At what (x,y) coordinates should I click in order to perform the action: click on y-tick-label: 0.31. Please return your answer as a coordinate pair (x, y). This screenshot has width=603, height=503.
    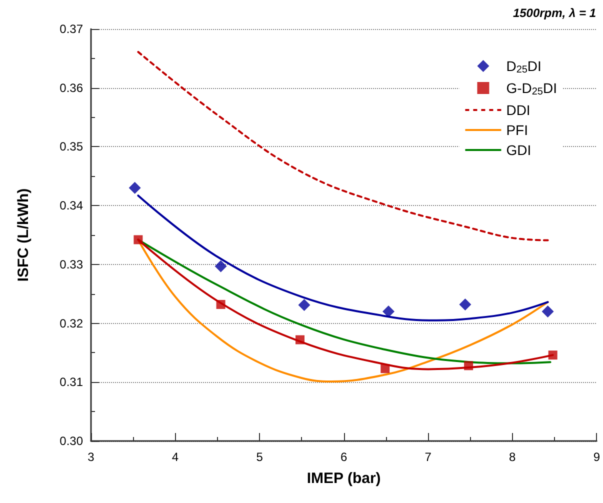
    Looking at the image, I should click on (72, 382).